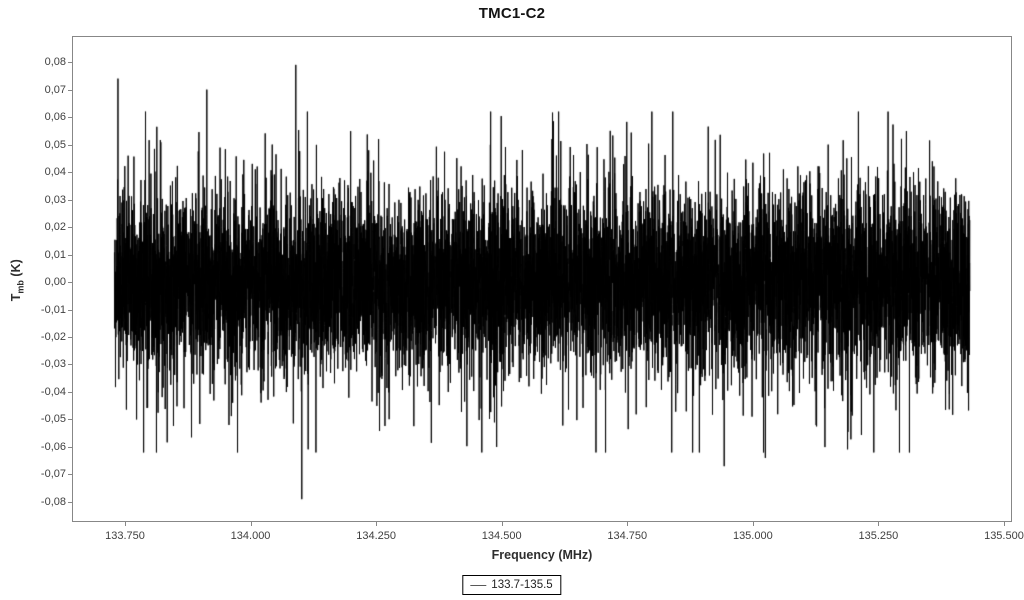 This screenshot has width=1024, height=600. Describe the element at coordinates (522, 585) in the screenshot. I see `legend-entry-label: 133.7-135.5` at that location.